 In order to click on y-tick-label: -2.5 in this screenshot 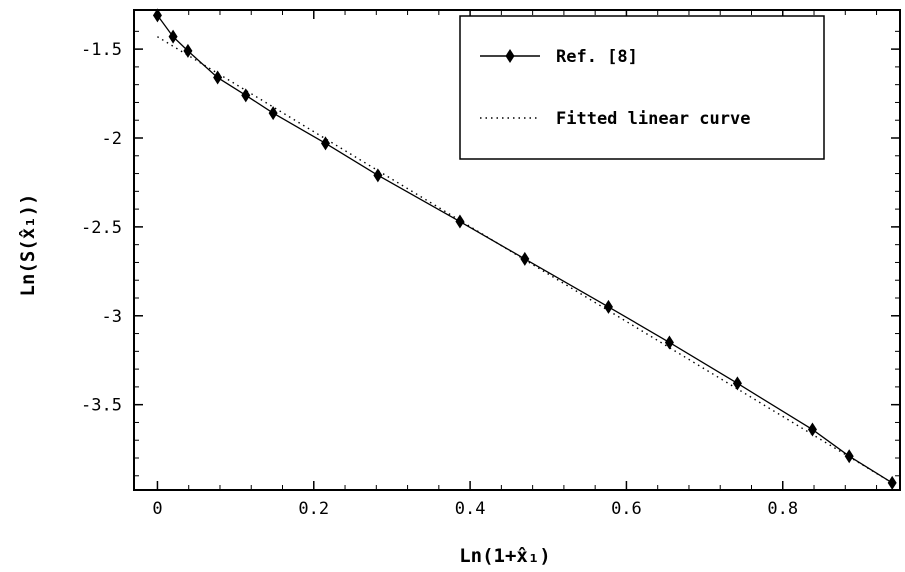, I will do `click(101, 228)`.